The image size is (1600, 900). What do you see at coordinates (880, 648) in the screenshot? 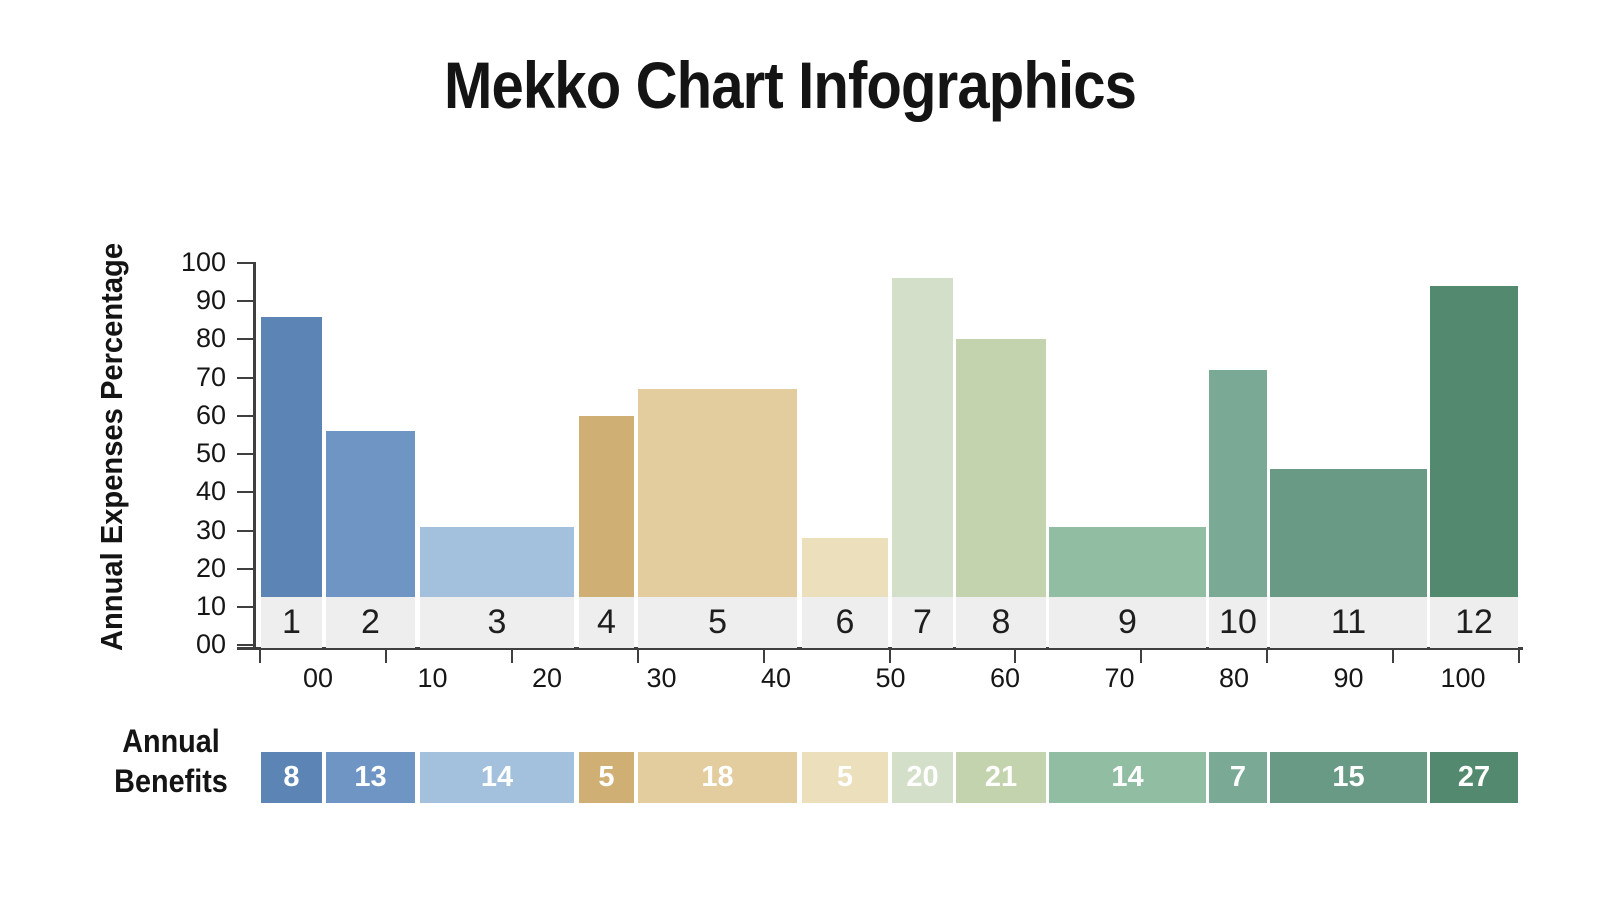
I see `x-axis-line` at bounding box center [880, 648].